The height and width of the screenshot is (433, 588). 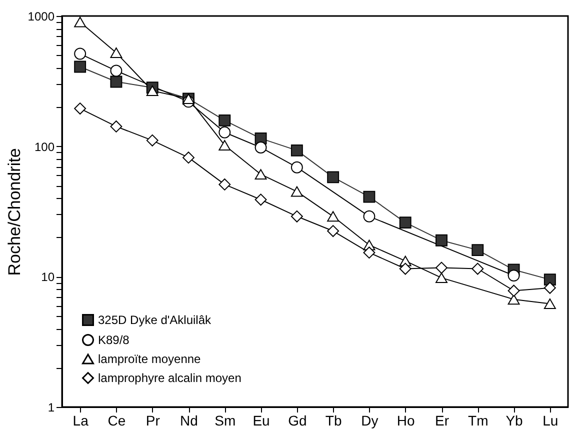 What do you see at coordinates (515, 420) in the screenshot?
I see `x-tick-label: Yb` at bounding box center [515, 420].